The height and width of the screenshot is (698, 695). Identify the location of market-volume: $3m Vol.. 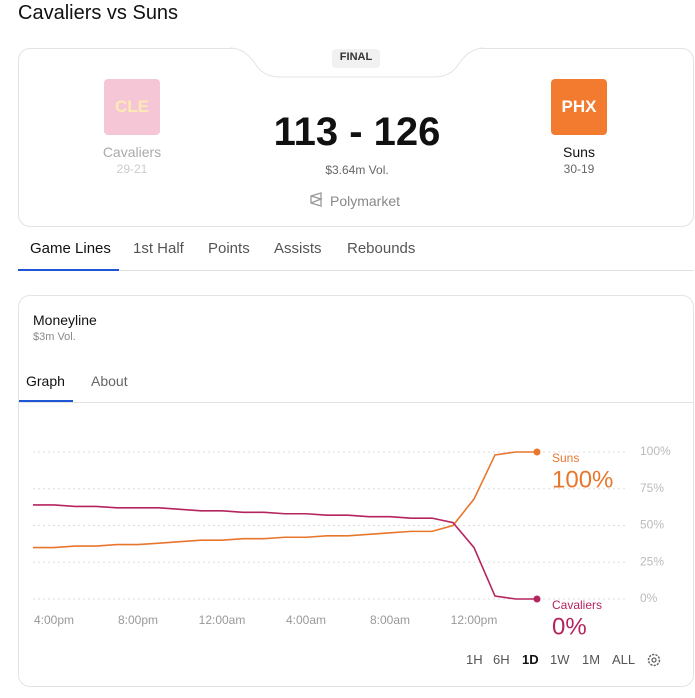
(54, 337).